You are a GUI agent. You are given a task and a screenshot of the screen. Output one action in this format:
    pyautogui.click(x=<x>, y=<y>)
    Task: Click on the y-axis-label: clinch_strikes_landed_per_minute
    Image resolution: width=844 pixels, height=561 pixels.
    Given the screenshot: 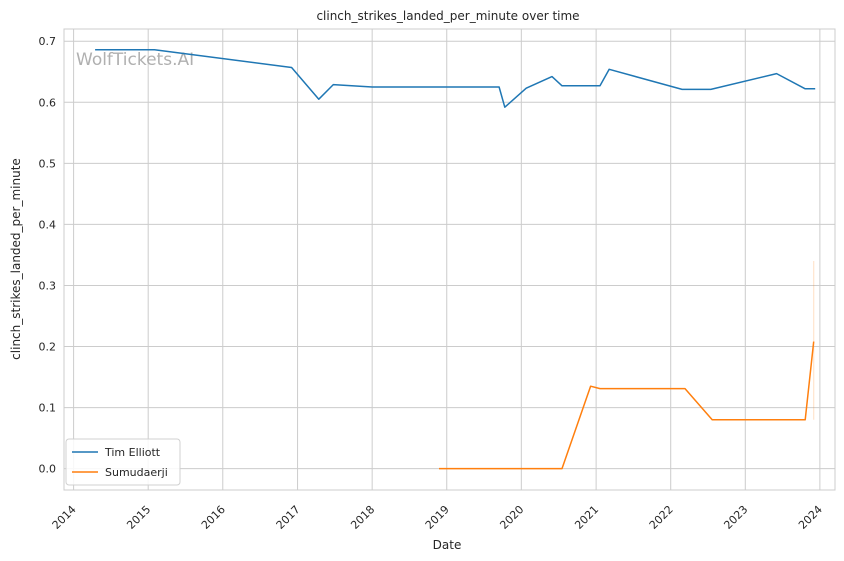 What is the action you would take?
    pyautogui.click(x=16, y=259)
    